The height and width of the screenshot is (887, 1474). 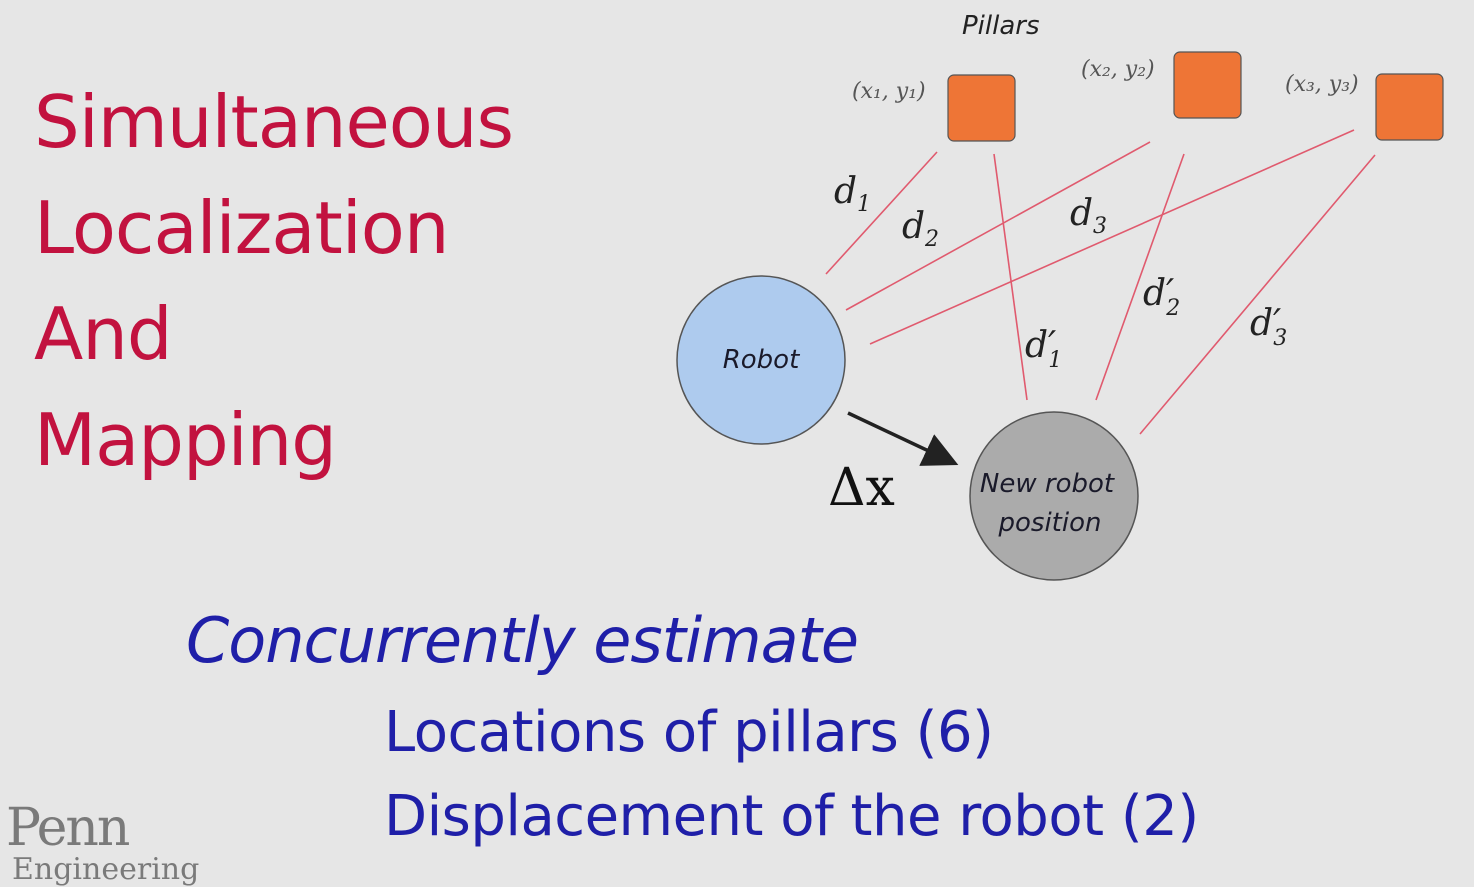 What do you see at coordinates (1322, 84) in the screenshot?
I see `pillar-3-coord: (x₃, y₃)` at bounding box center [1322, 84].